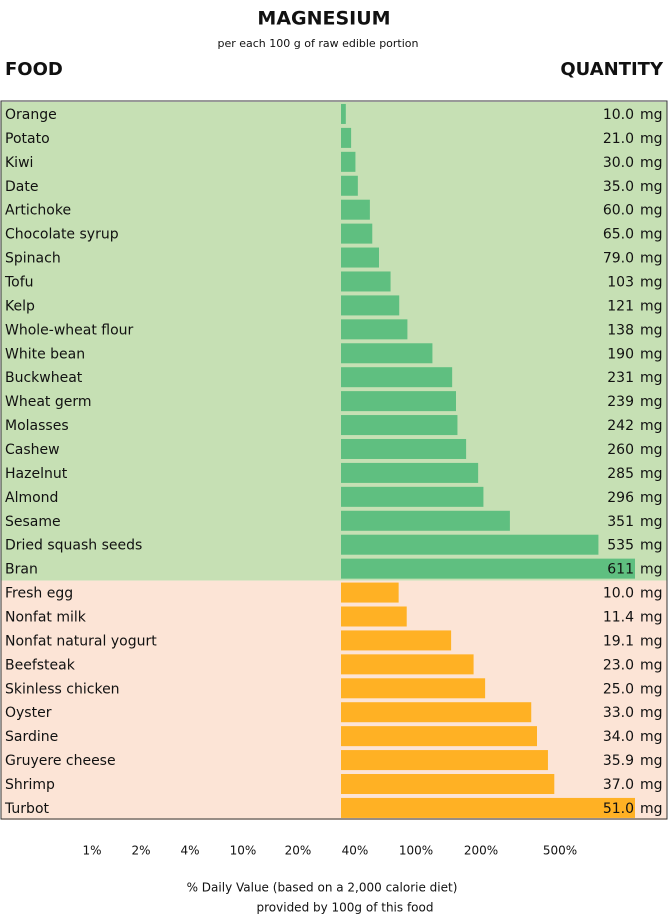  Describe the element at coordinates (618, 259) in the screenshot. I see `quantity-value: 79.0` at that location.